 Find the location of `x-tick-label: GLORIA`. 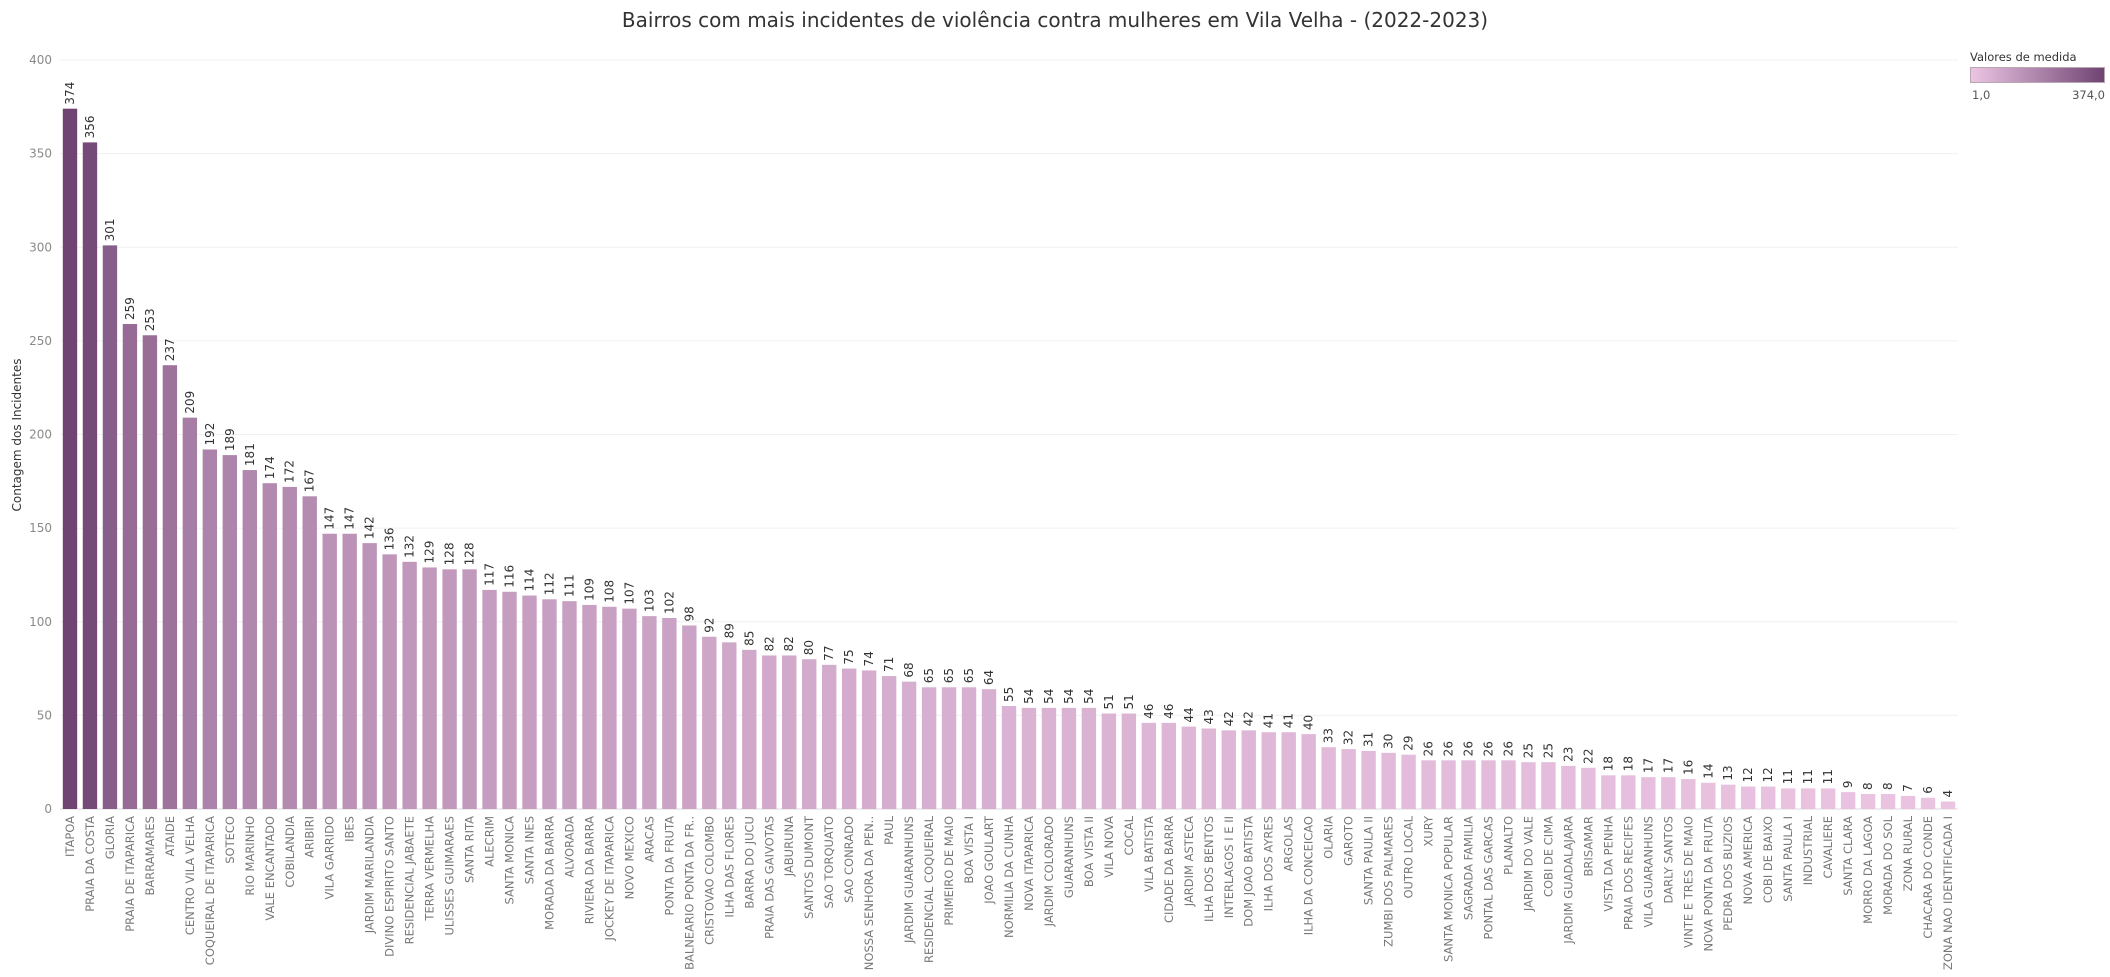

x-tick-label: GLORIA is located at coordinates (110, 837).